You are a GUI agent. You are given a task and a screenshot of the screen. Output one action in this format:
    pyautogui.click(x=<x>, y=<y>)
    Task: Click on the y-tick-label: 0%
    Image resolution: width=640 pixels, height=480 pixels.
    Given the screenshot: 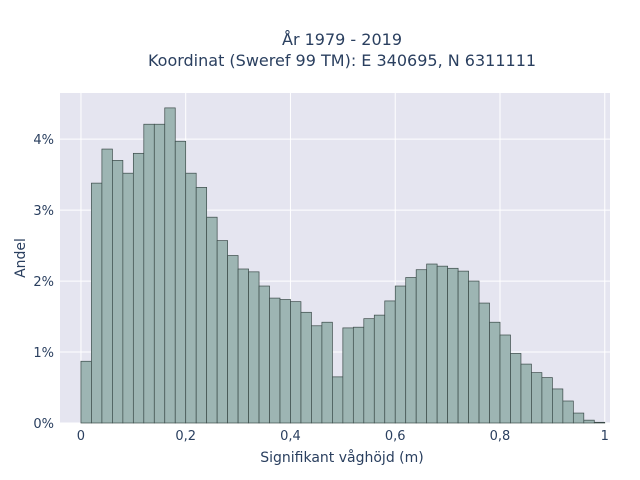 What is the action you would take?
    pyautogui.click(x=43, y=424)
    